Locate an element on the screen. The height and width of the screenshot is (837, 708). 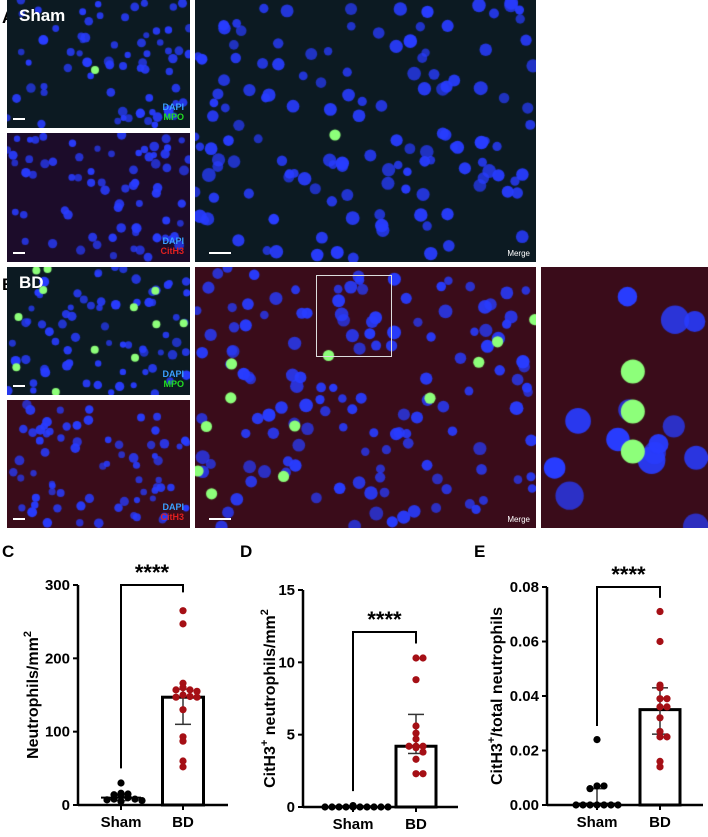
panel-label-c: C is located at coordinates (8, 551).